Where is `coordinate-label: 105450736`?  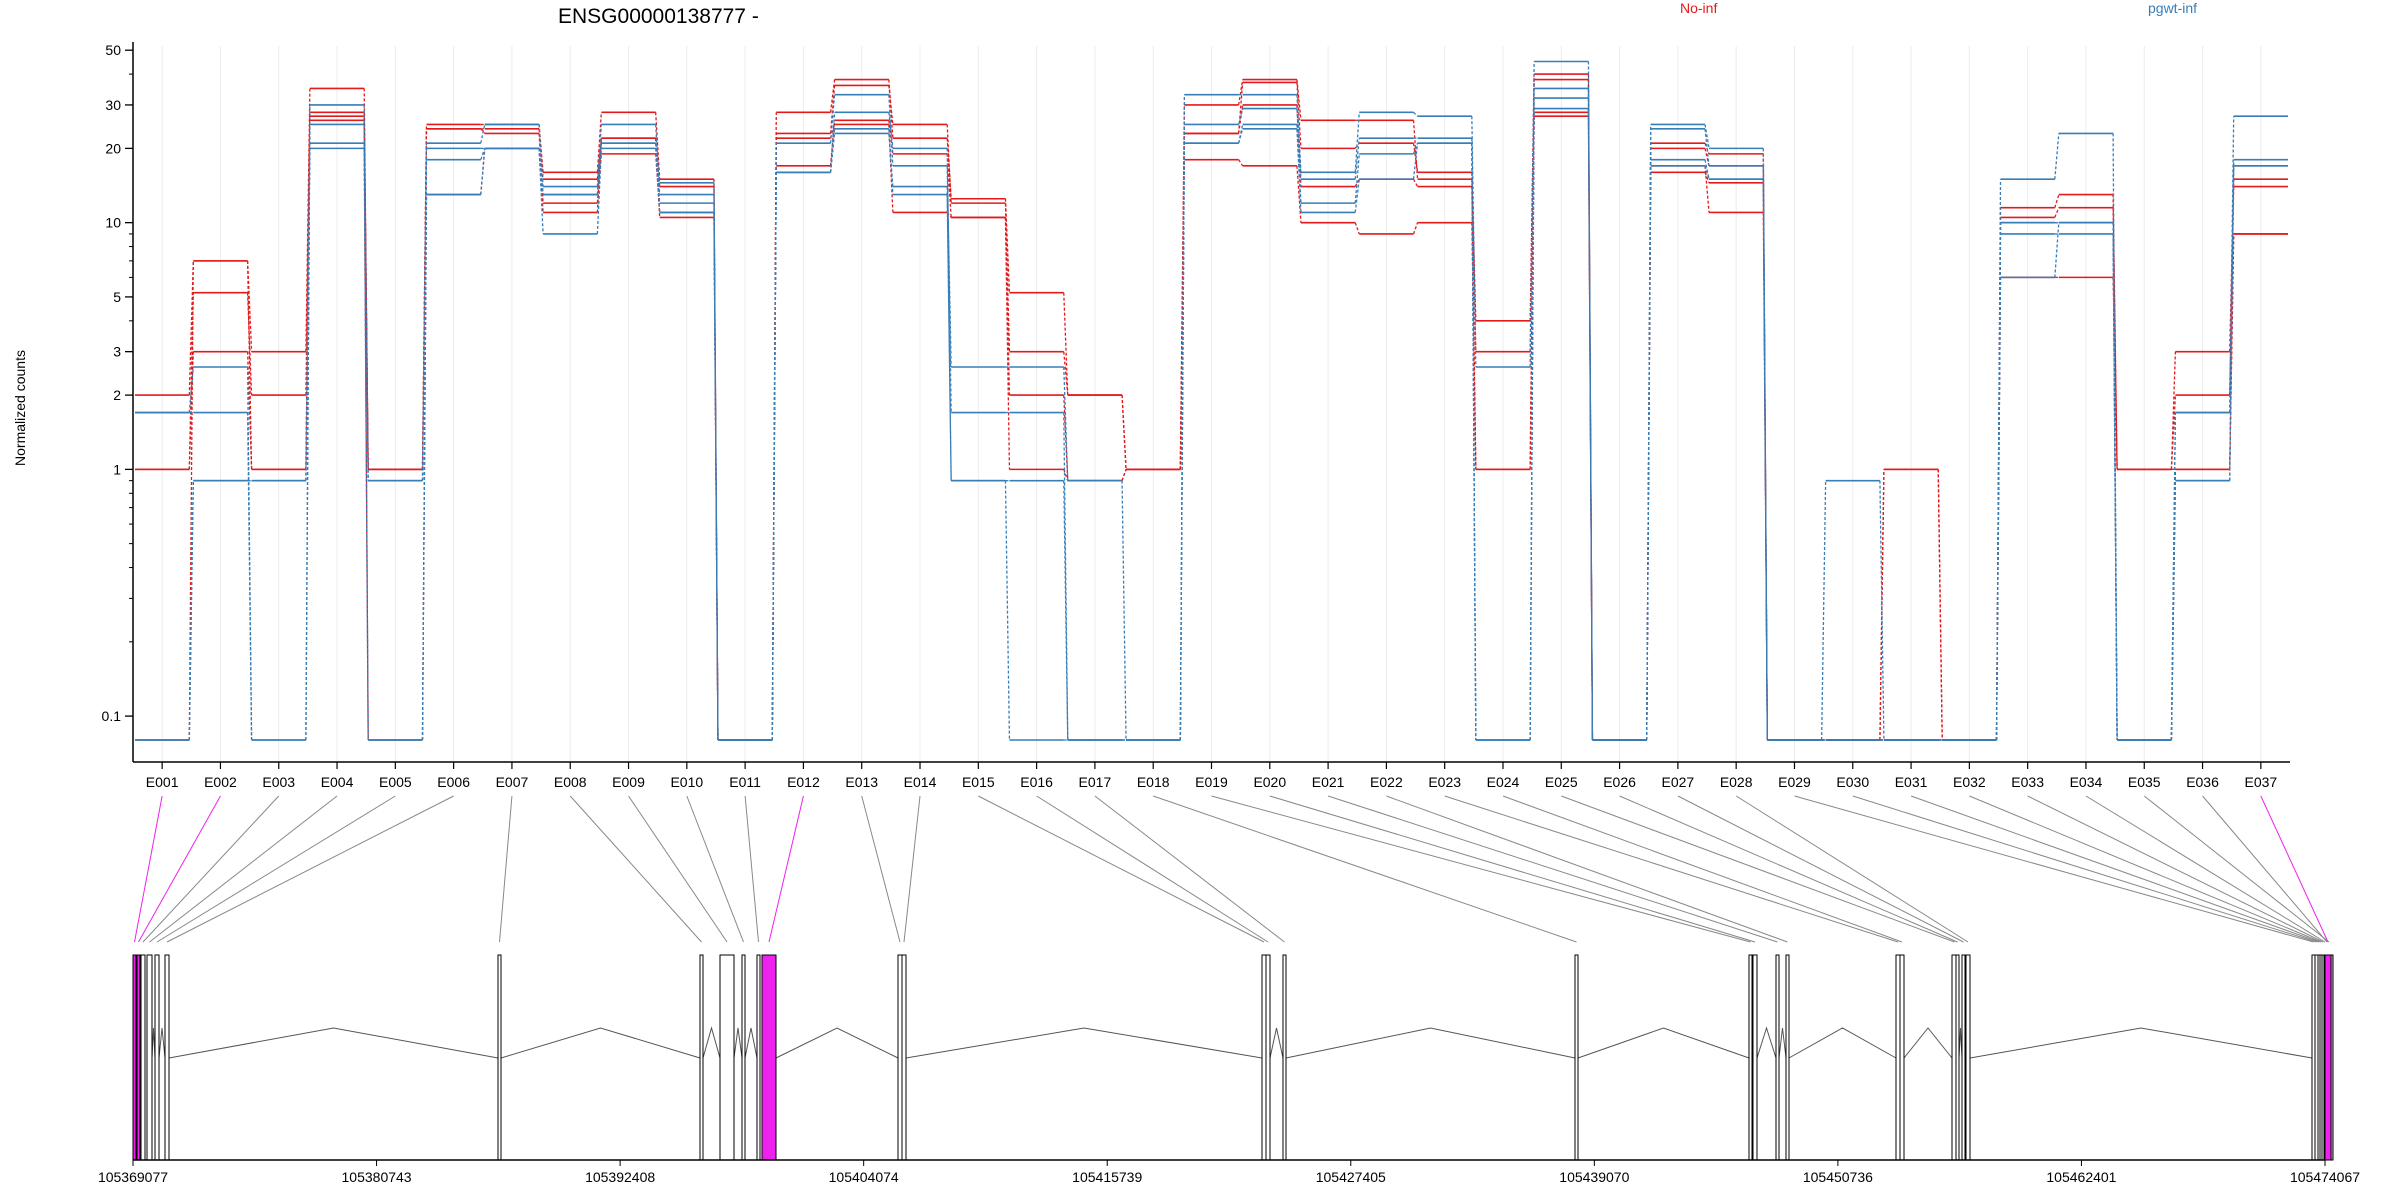
coordinate-label: 105450736 is located at coordinates (1838, 1177).